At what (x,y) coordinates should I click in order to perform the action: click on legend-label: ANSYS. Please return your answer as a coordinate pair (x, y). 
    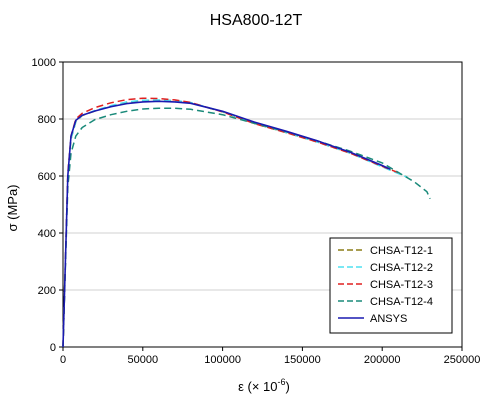
    Looking at the image, I should click on (388, 319).